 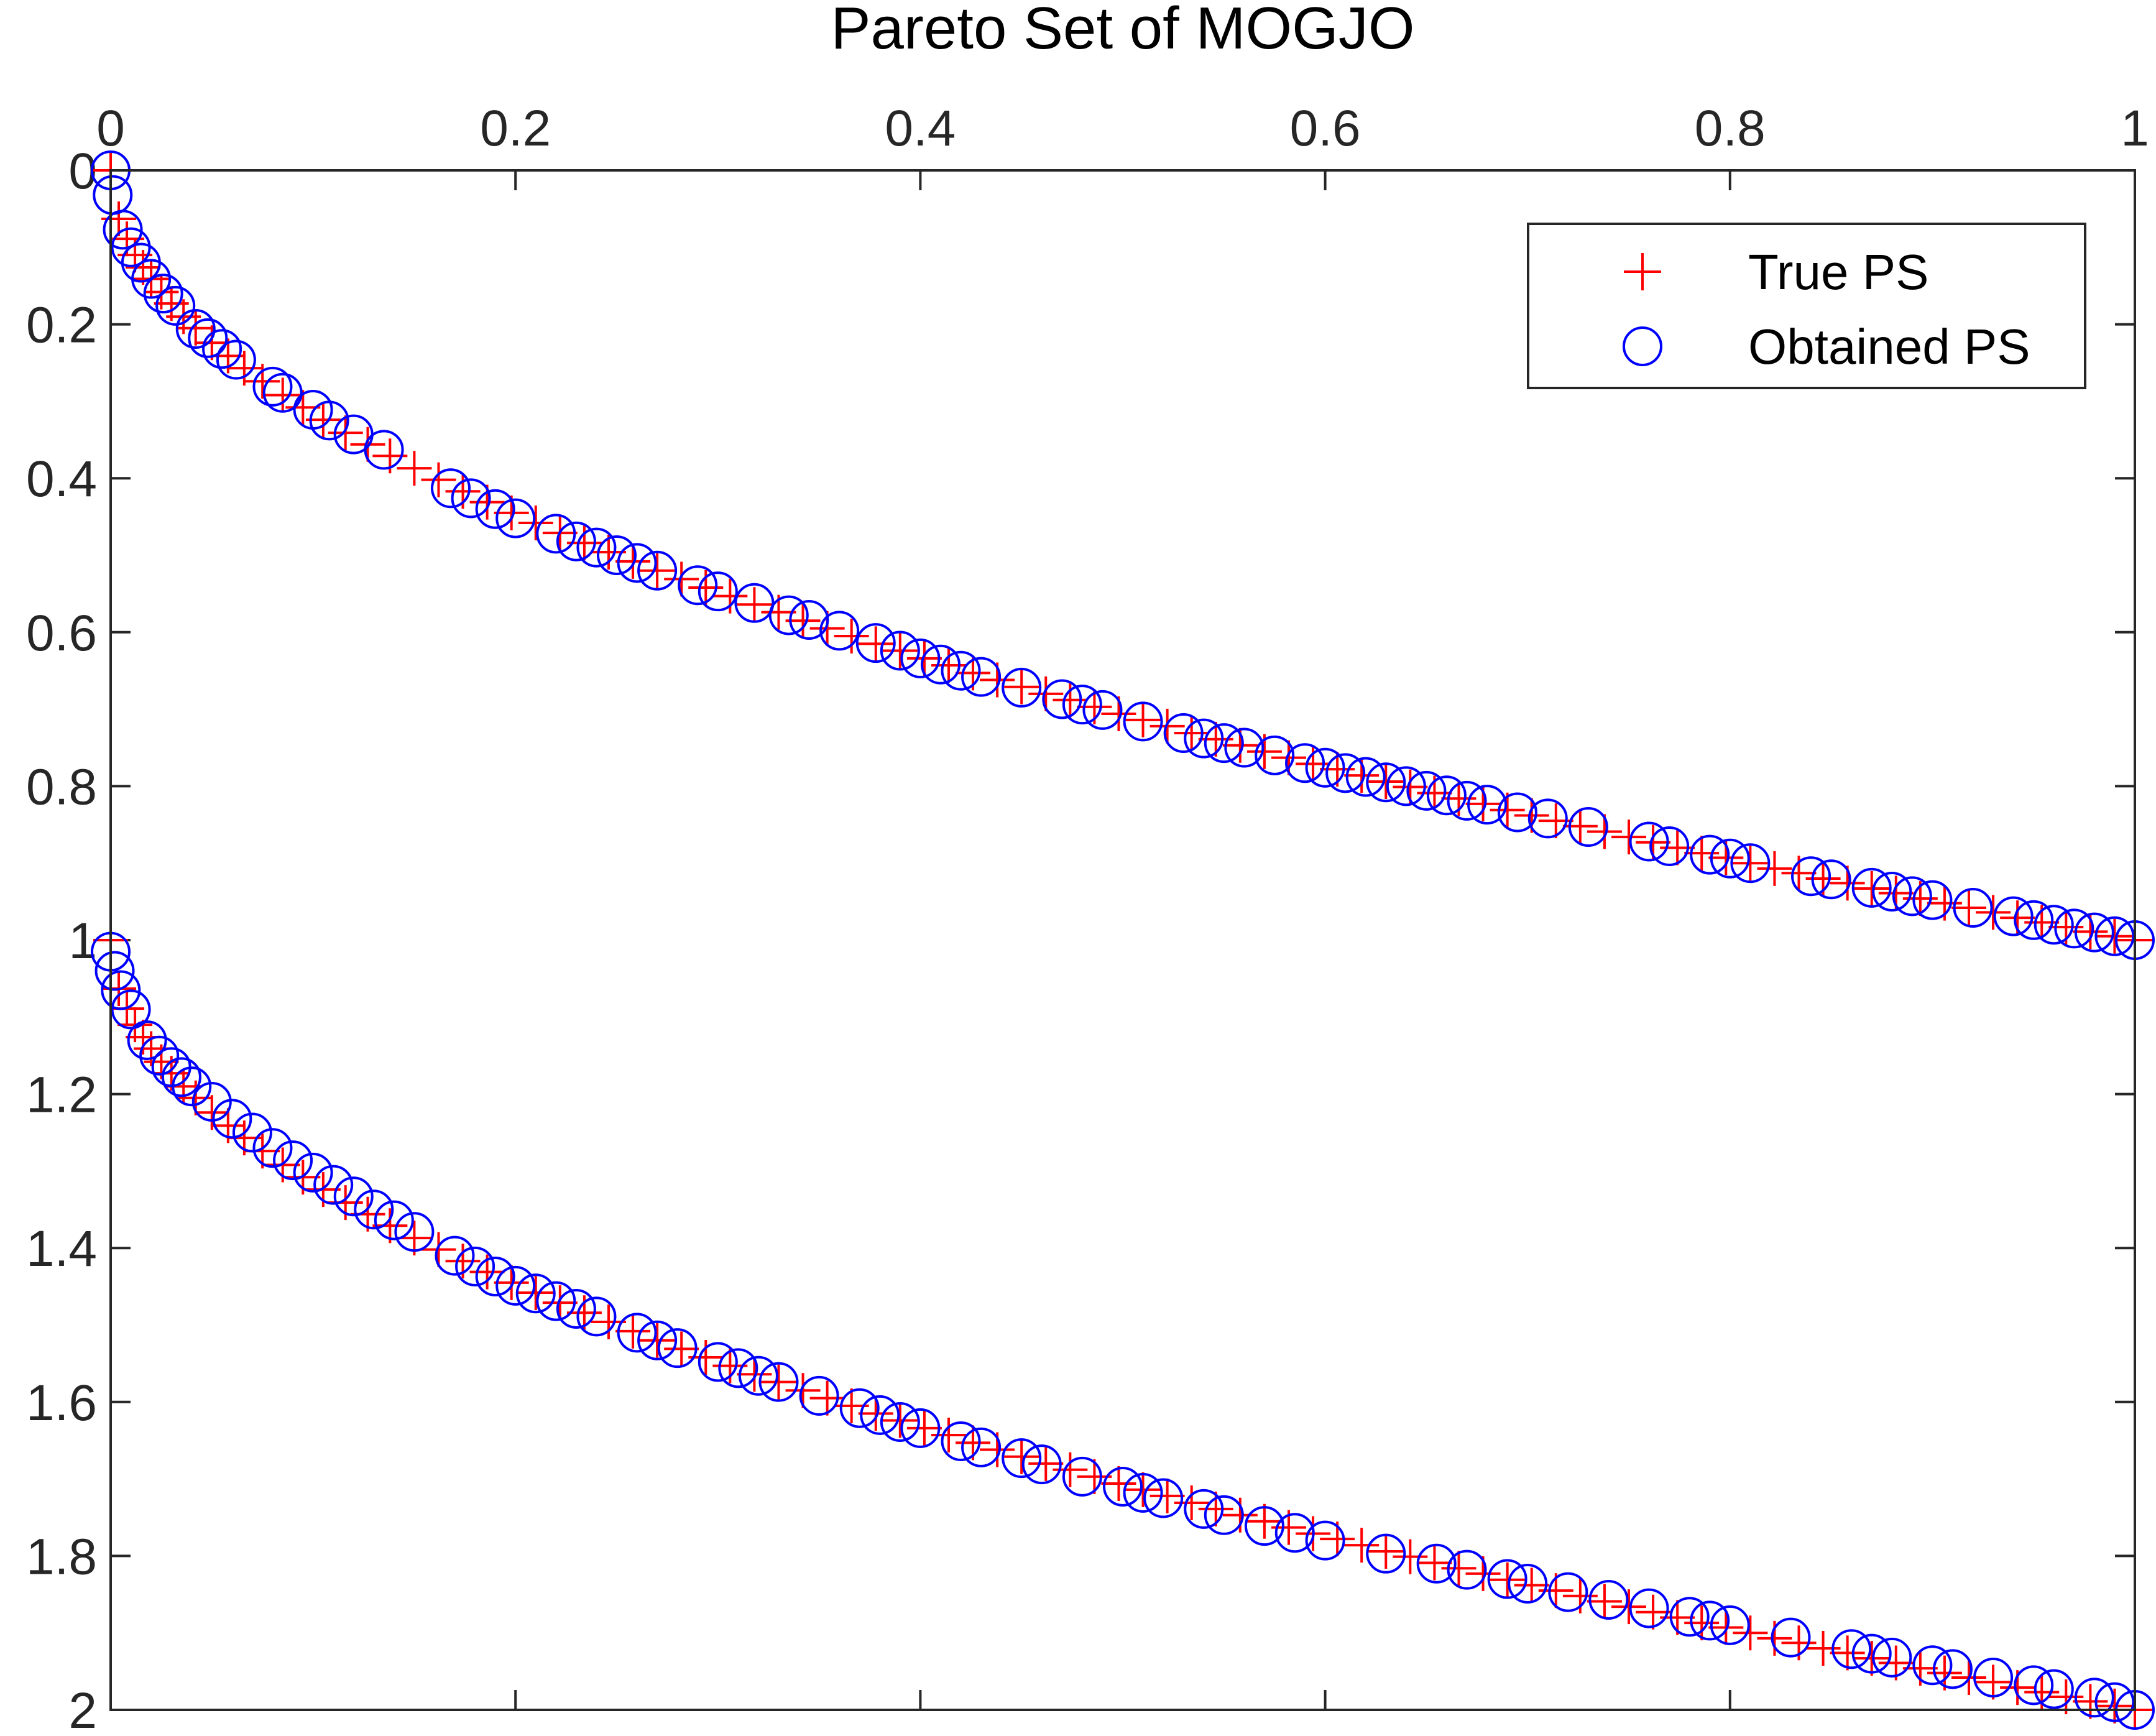 What do you see at coordinates (515, 128) in the screenshot?
I see `x-tick-label: 0.2` at bounding box center [515, 128].